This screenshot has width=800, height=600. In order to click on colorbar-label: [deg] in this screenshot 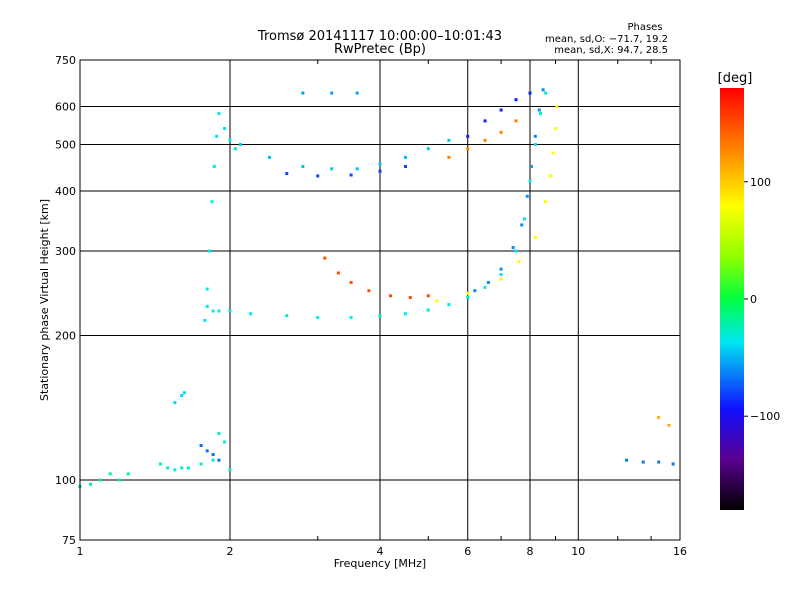, I will do `click(735, 78)`.